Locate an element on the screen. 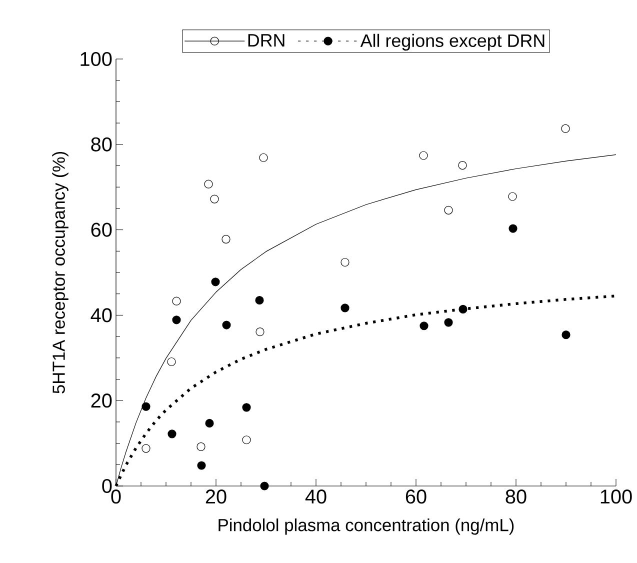 This screenshot has width=637, height=563. y-tick-label: 100 is located at coordinates (96, 59).